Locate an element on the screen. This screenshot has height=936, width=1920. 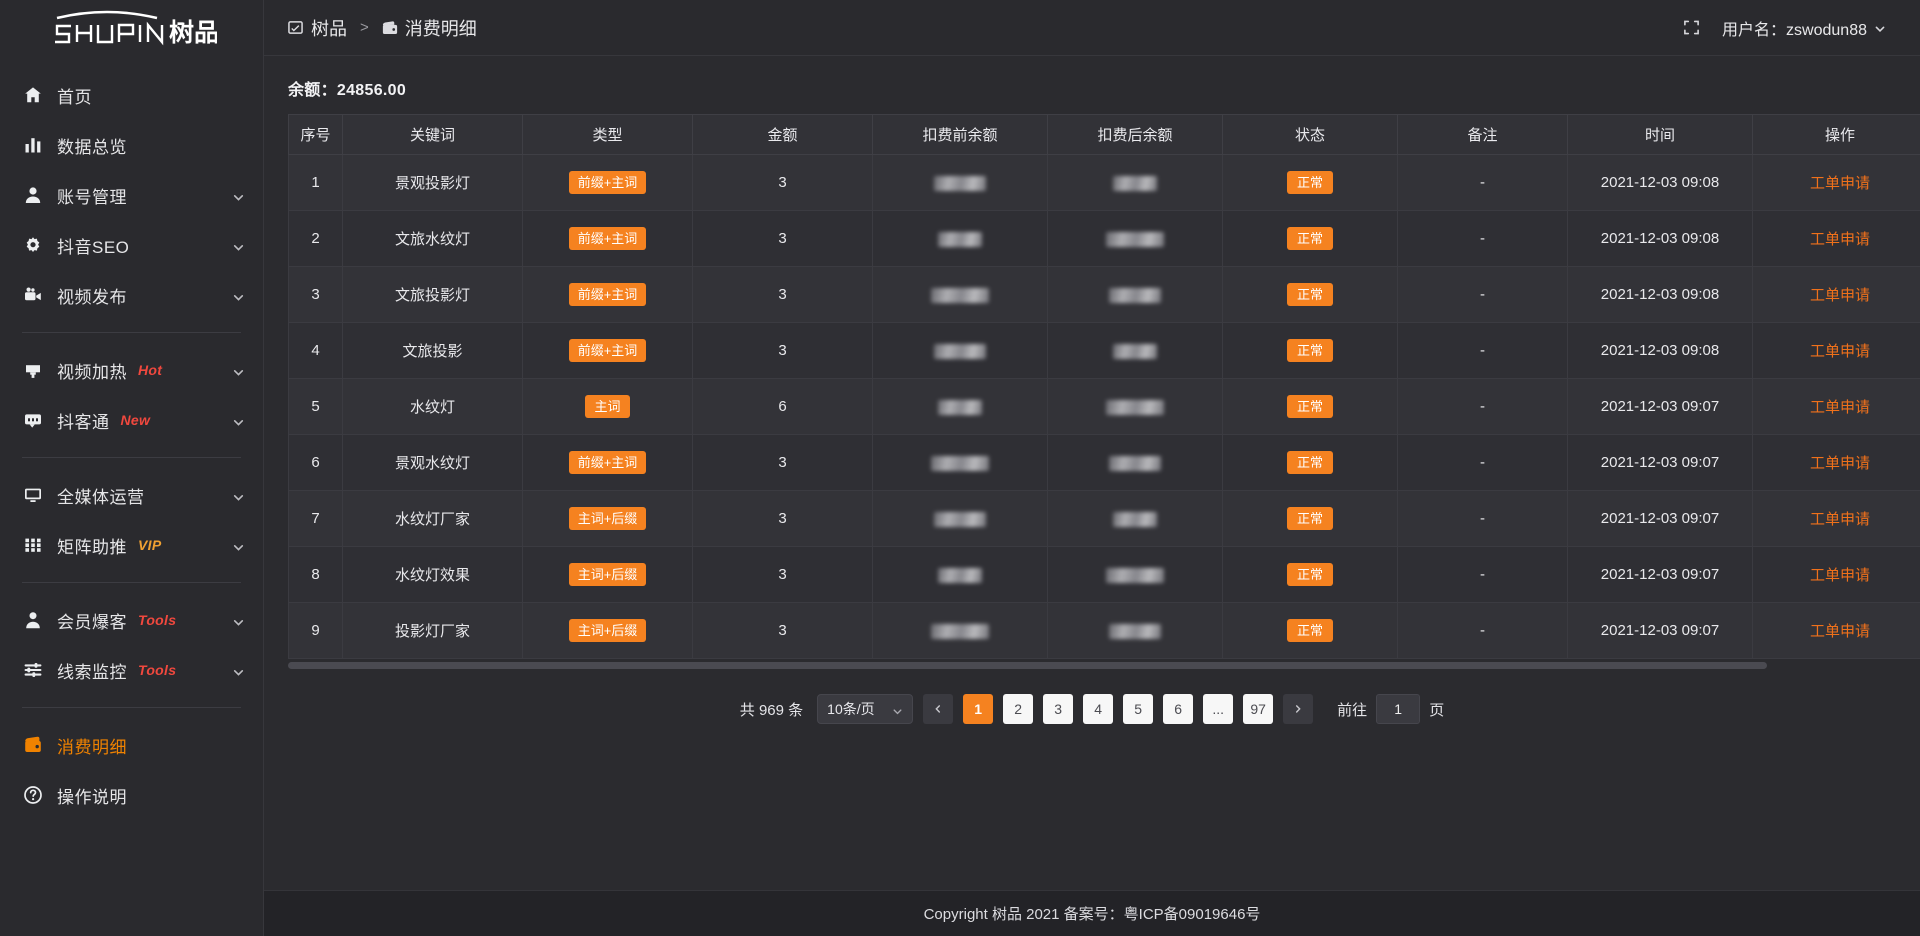
table-row: 1 景观投影灯 前缀+主词 3 正常 -2021-12-03 09:08 工单申请 is located at coordinates (1104, 182).